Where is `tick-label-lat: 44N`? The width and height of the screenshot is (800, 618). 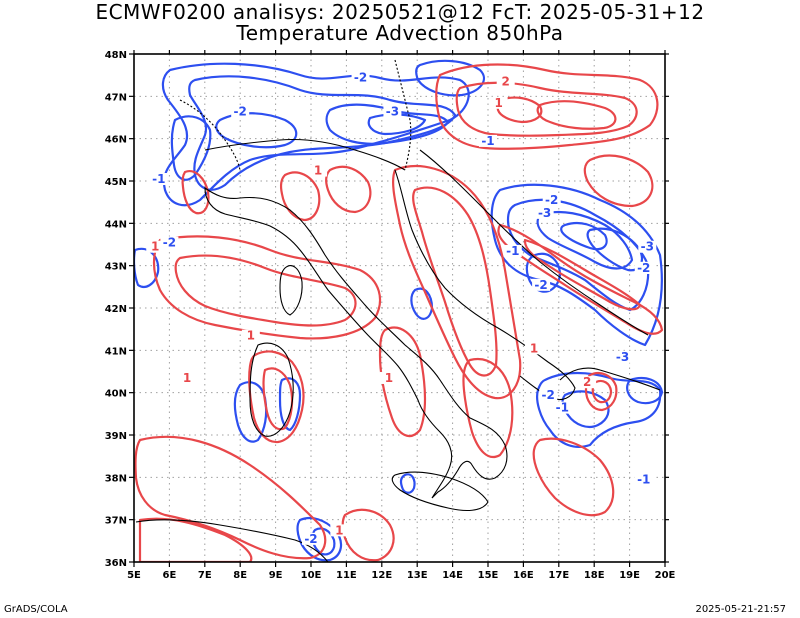 tick-label-lat: 44N is located at coordinates (116, 224).